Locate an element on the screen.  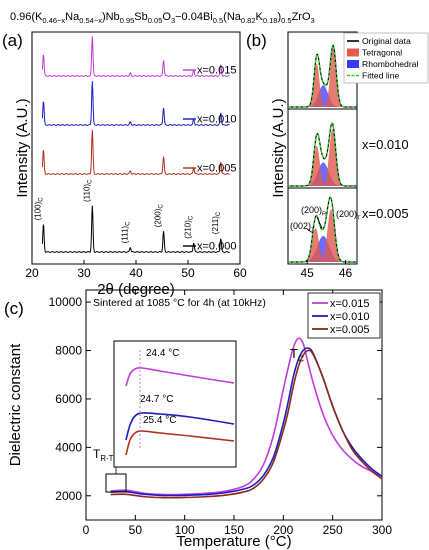
panel-a-series-x=0.015: x=0.015 is located at coordinates (138, 56).